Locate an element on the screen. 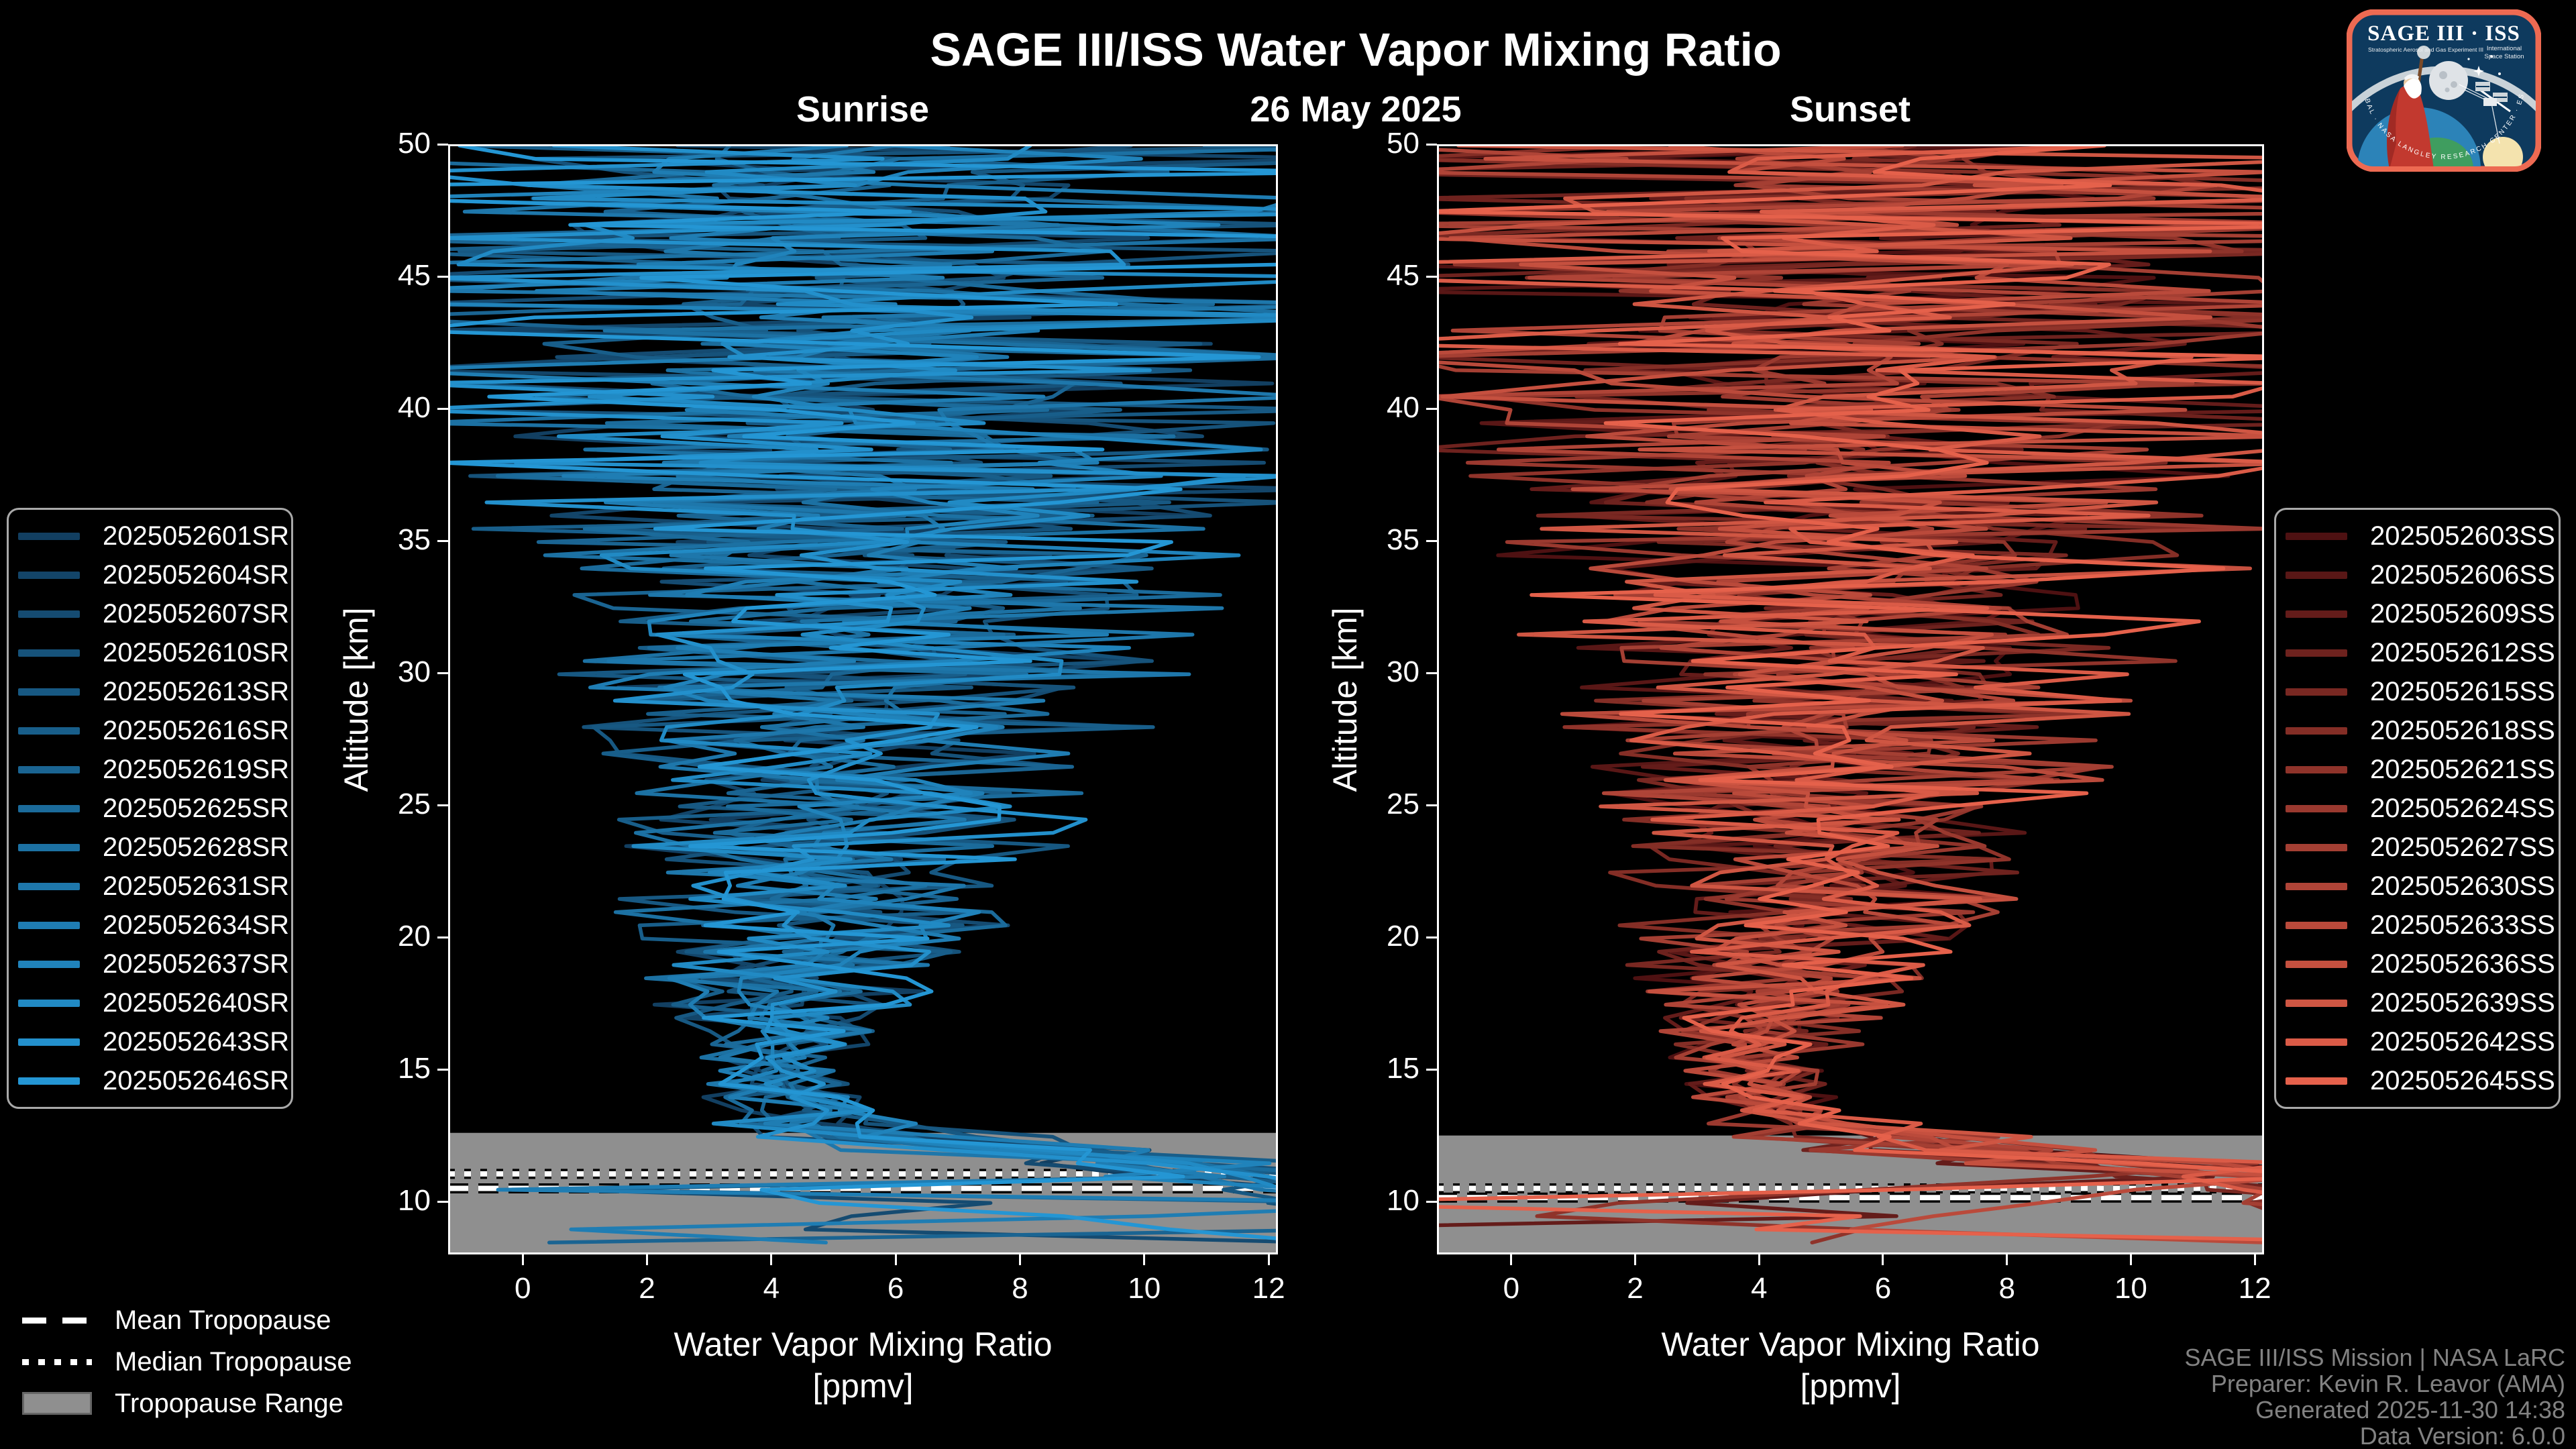 The width and height of the screenshot is (2576, 1449). legend-event-id: 2025052609SS is located at coordinates (2462, 613).